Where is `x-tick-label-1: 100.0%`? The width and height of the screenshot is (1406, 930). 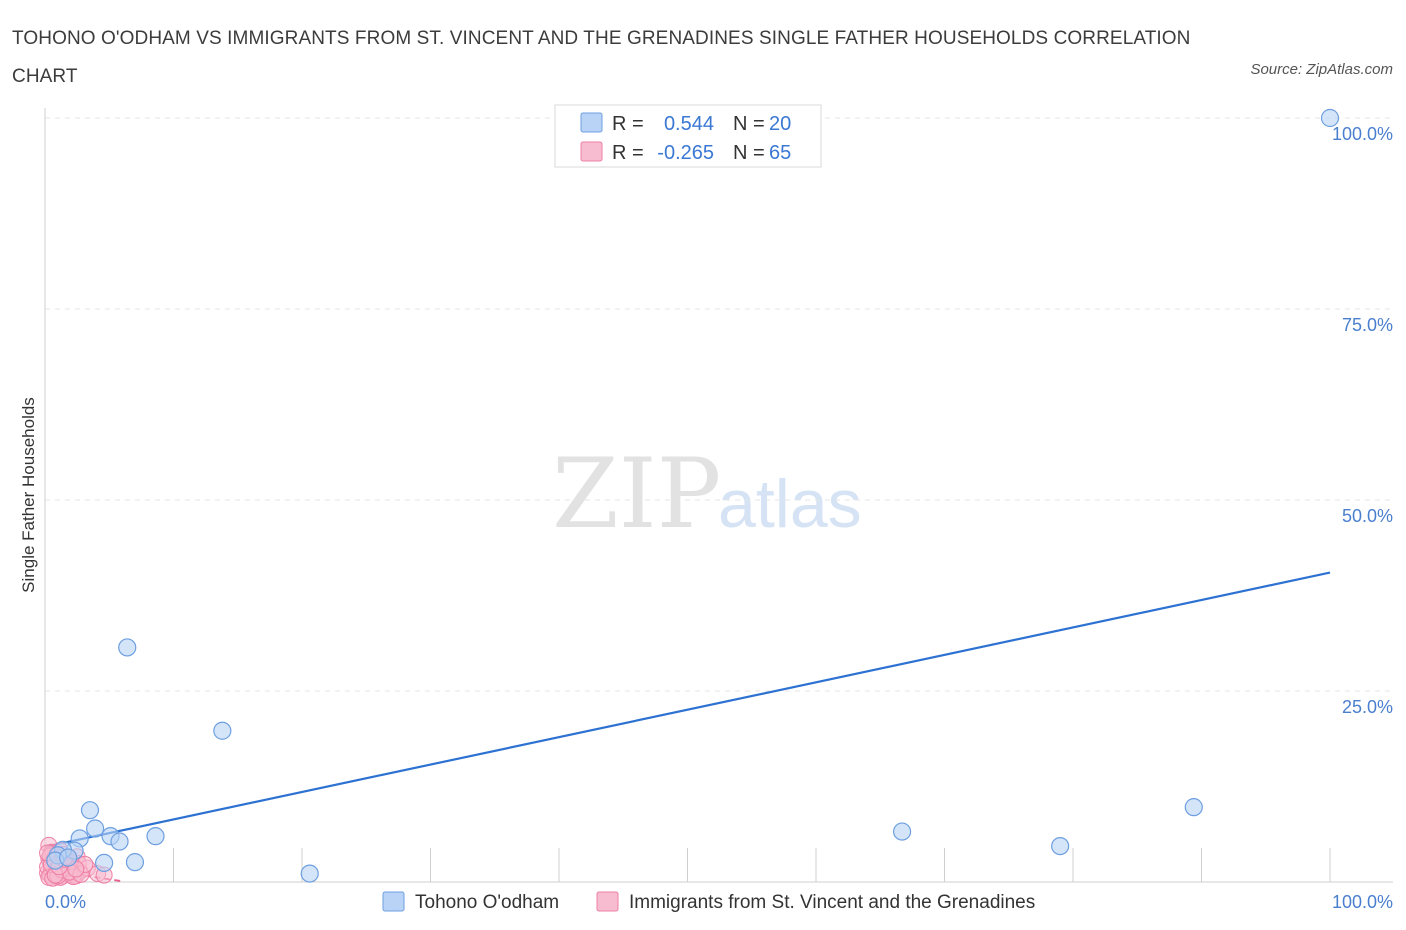 x-tick-label-1: 100.0% is located at coordinates (1362, 902).